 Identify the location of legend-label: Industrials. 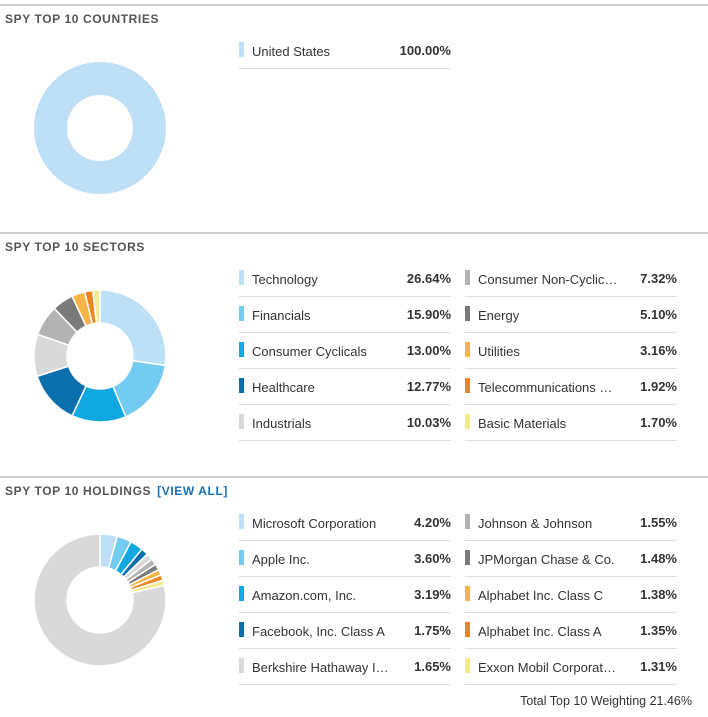
(282, 423).